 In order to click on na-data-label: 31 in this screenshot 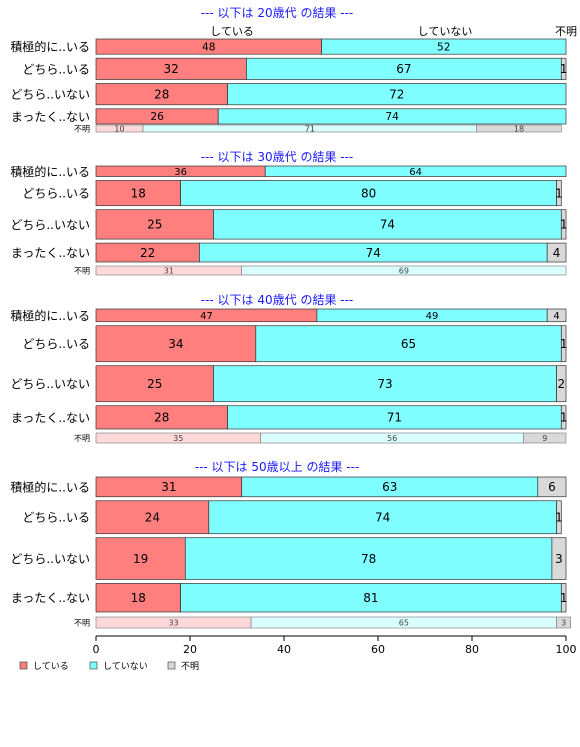, I will do `click(169, 271)`.